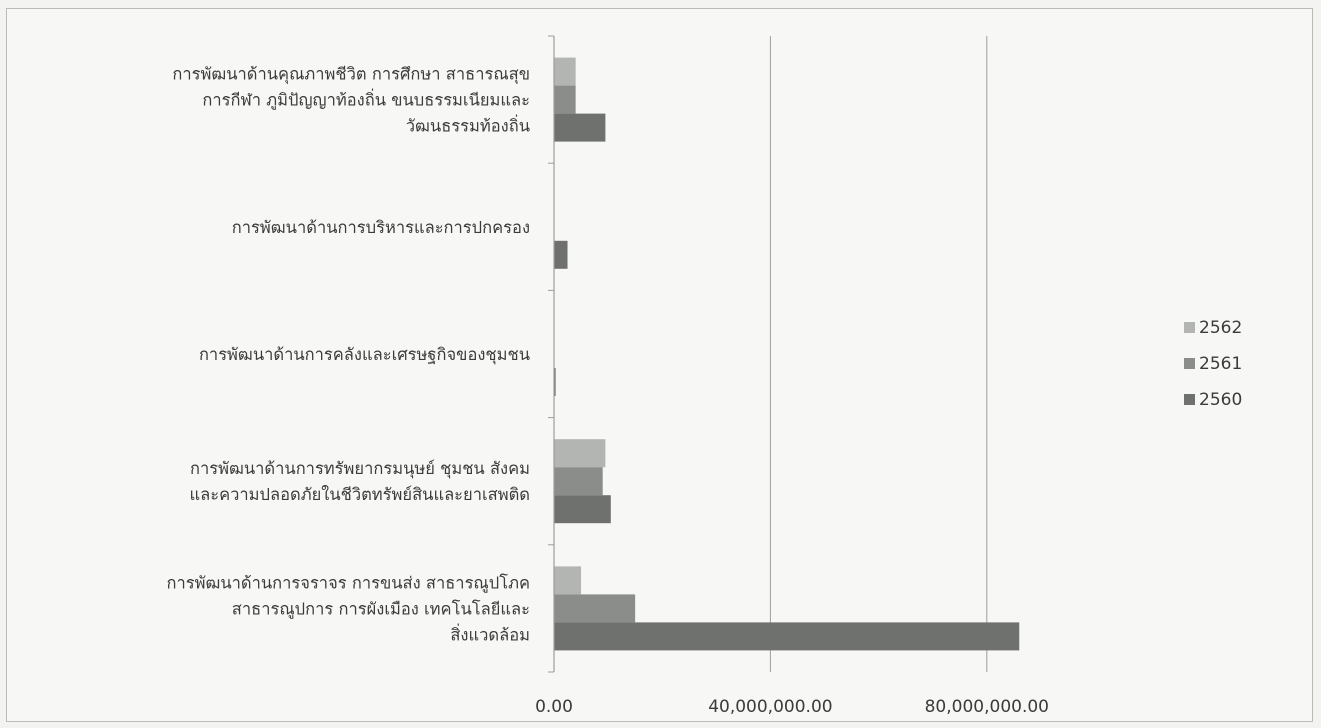  What do you see at coordinates (1220, 400) in the screenshot?
I see `legend-label: 2560` at bounding box center [1220, 400].